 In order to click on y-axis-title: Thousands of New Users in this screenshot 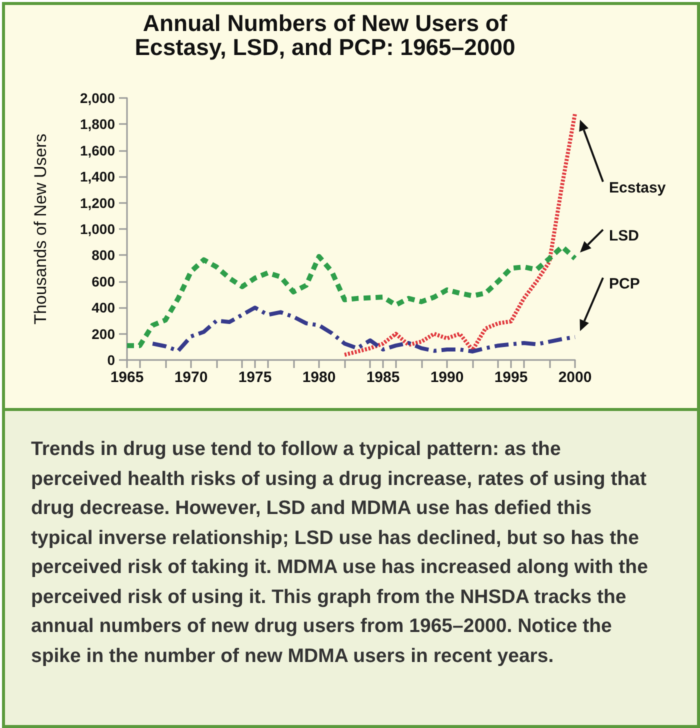, I will do `click(40, 229)`.